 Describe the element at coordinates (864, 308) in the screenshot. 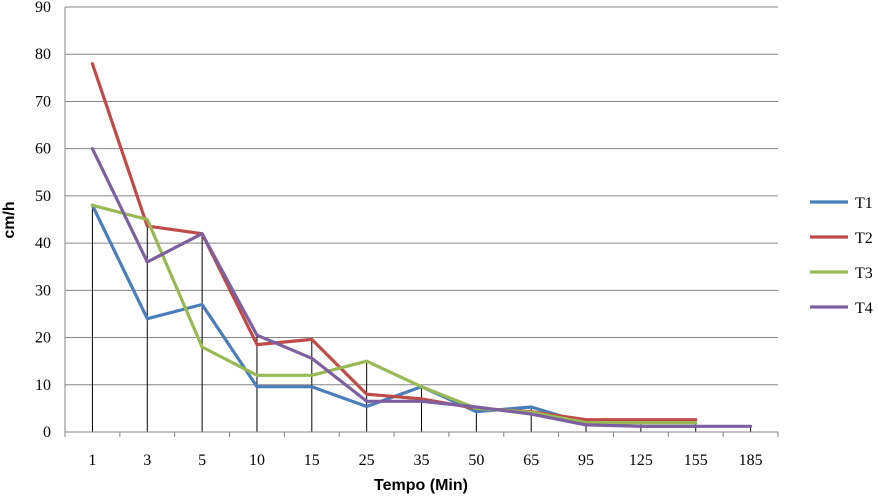

I see `legend-label-t4: T4` at that location.